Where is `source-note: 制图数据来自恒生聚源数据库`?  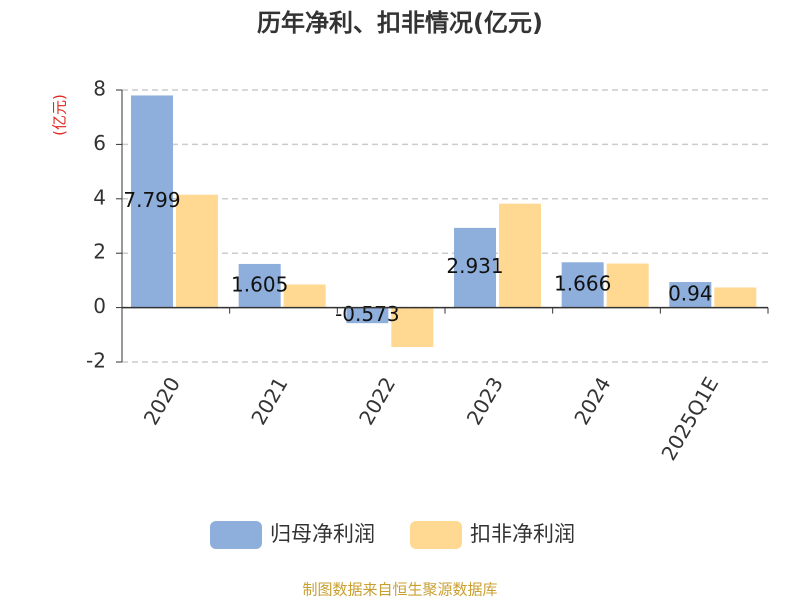 source-note: 制图数据来自恒生聚源数据库 is located at coordinates (399, 590).